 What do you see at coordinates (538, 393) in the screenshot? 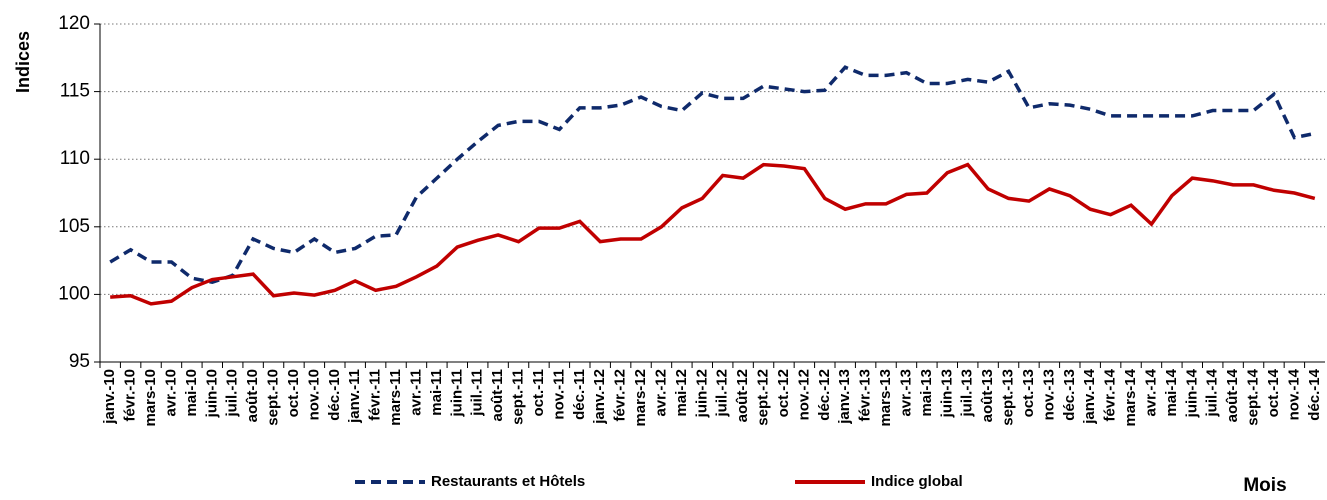
I see `x-tick-label: oct.-11` at bounding box center [538, 393].